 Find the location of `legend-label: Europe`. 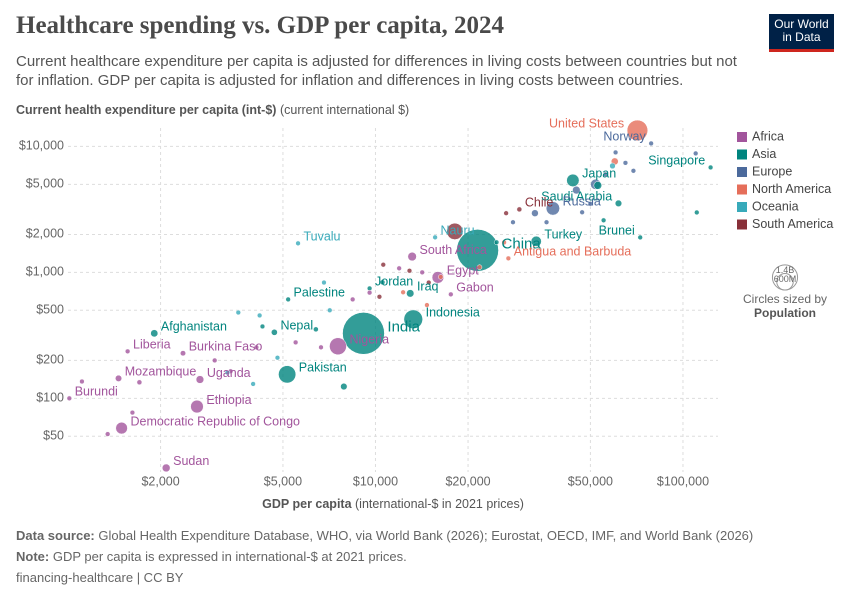

legend-label: Europe is located at coordinates (772, 171).